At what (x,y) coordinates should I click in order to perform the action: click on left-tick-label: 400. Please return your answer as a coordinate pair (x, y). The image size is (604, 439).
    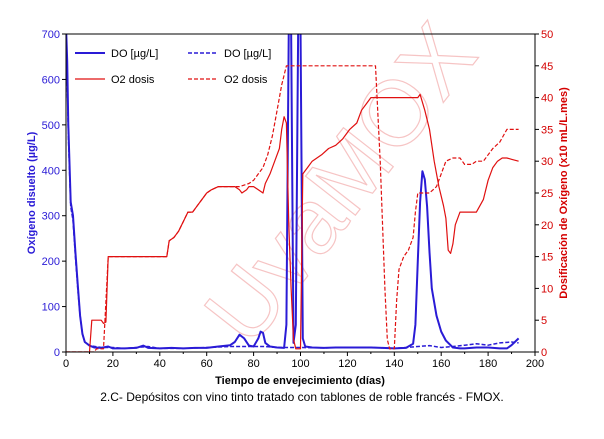
    Looking at the image, I should click on (51, 171).